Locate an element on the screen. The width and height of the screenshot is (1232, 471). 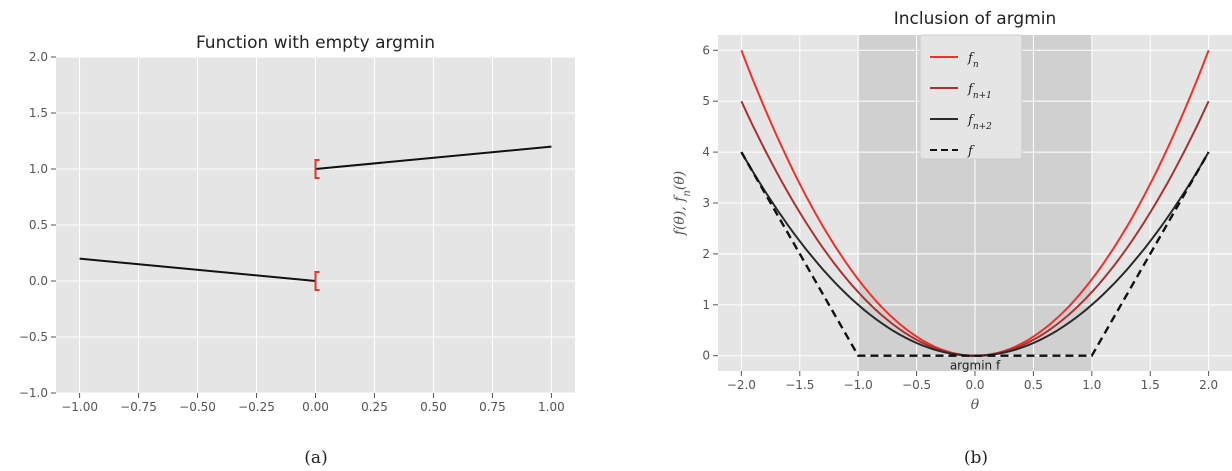
y-tick-label: 1.5 is located at coordinates (38, 113).